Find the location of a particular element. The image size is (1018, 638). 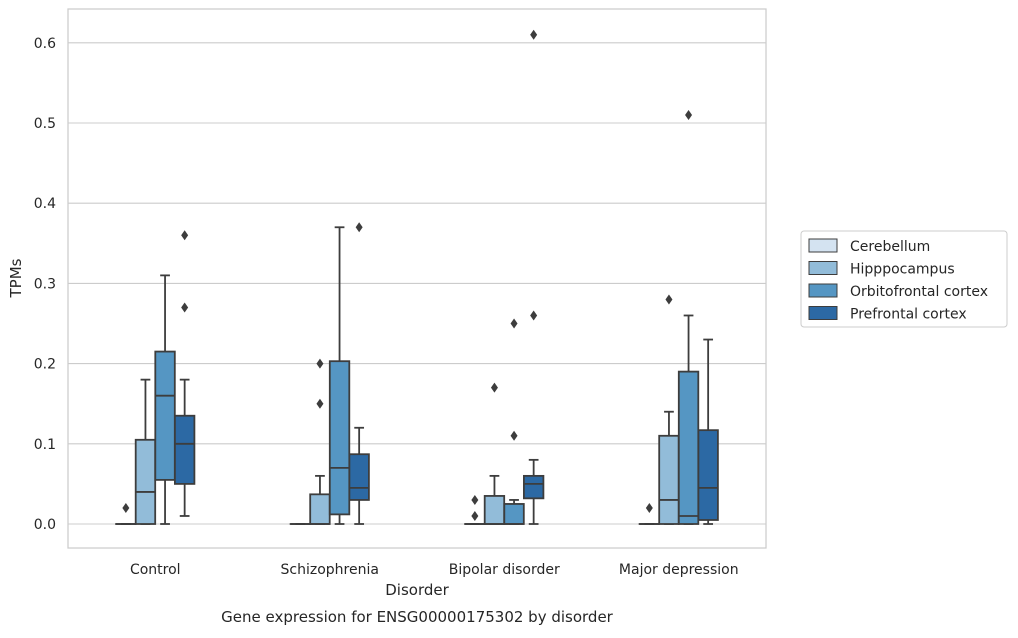

y-tick-label: 0.5 is located at coordinates (45, 124).